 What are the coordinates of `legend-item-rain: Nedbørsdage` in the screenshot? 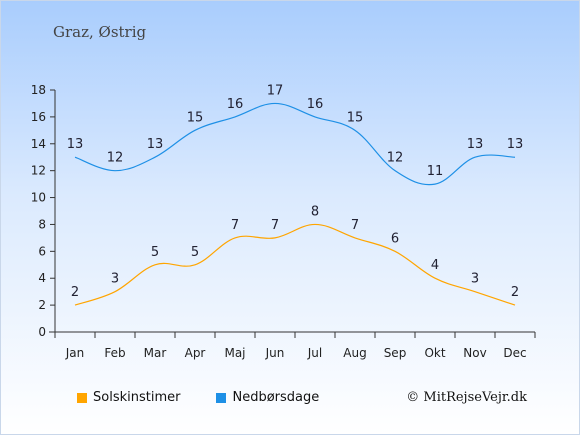 It's located at (267, 397).